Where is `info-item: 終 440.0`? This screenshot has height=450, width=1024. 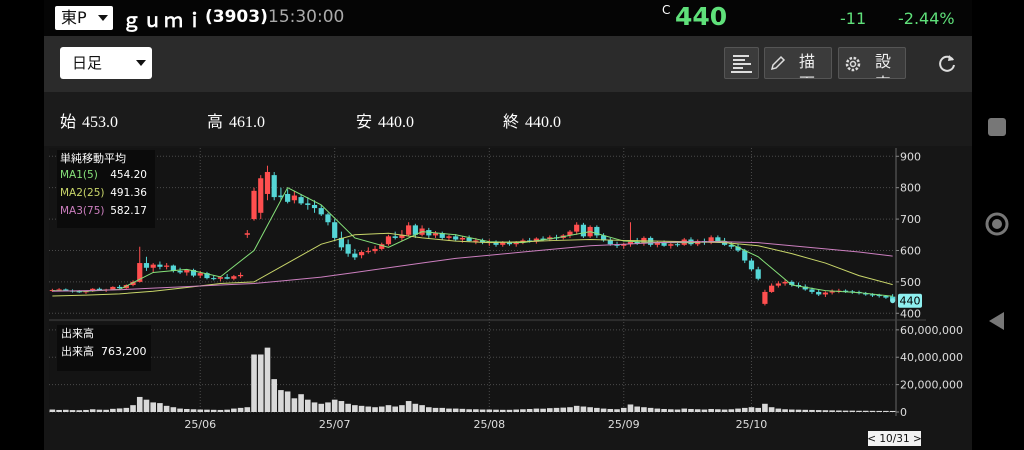 info-item: 終 440.0 is located at coordinates (532, 120).